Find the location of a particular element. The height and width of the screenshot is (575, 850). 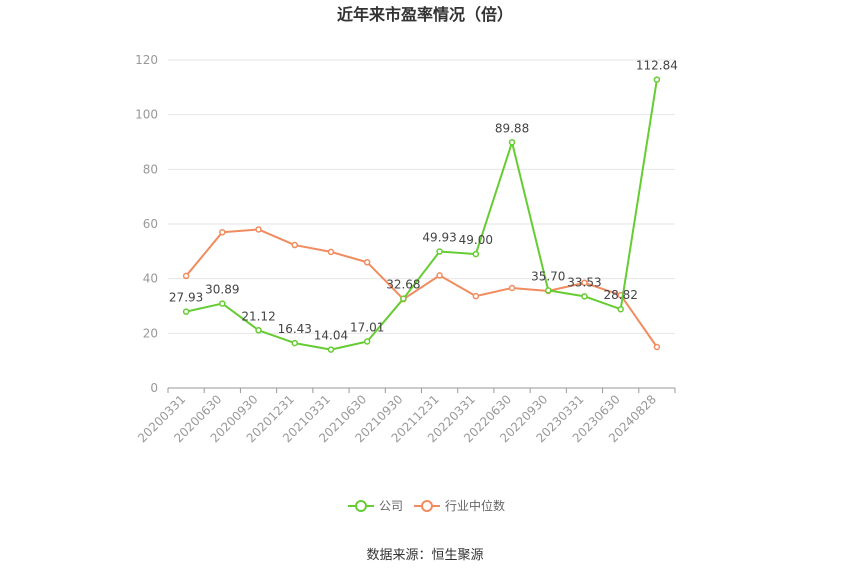

data-label: 32.68 is located at coordinates (403, 285).